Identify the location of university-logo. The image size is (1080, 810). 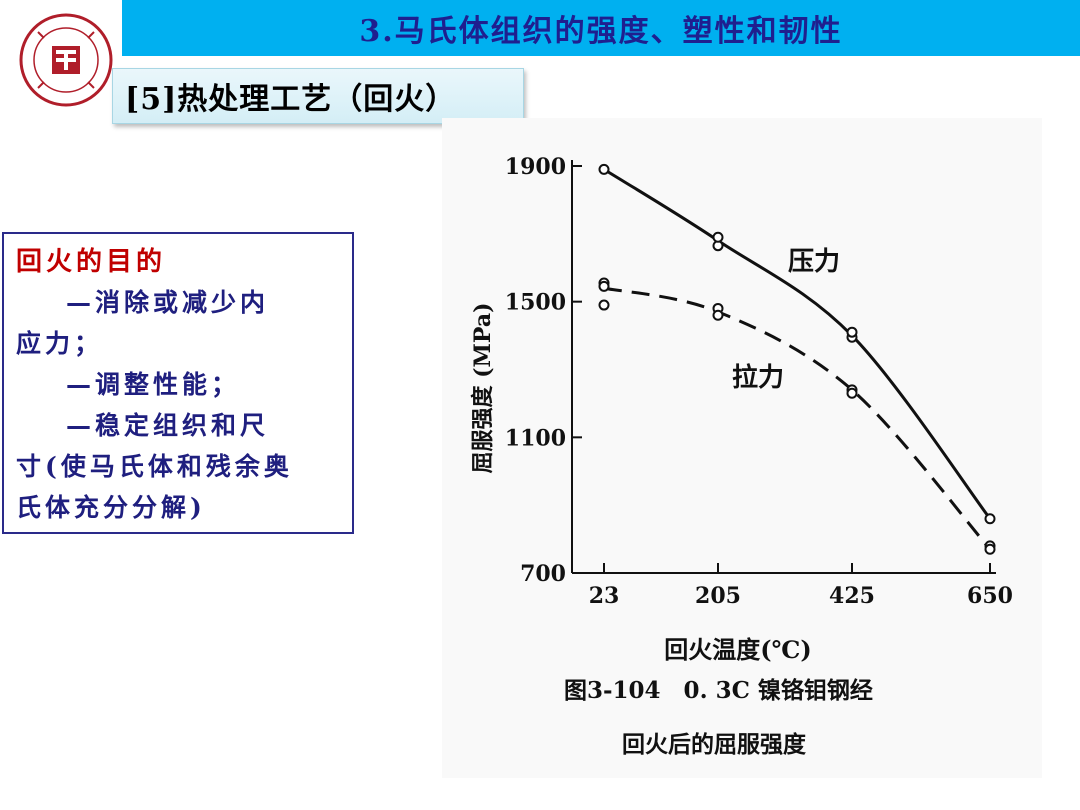
(66, 60).